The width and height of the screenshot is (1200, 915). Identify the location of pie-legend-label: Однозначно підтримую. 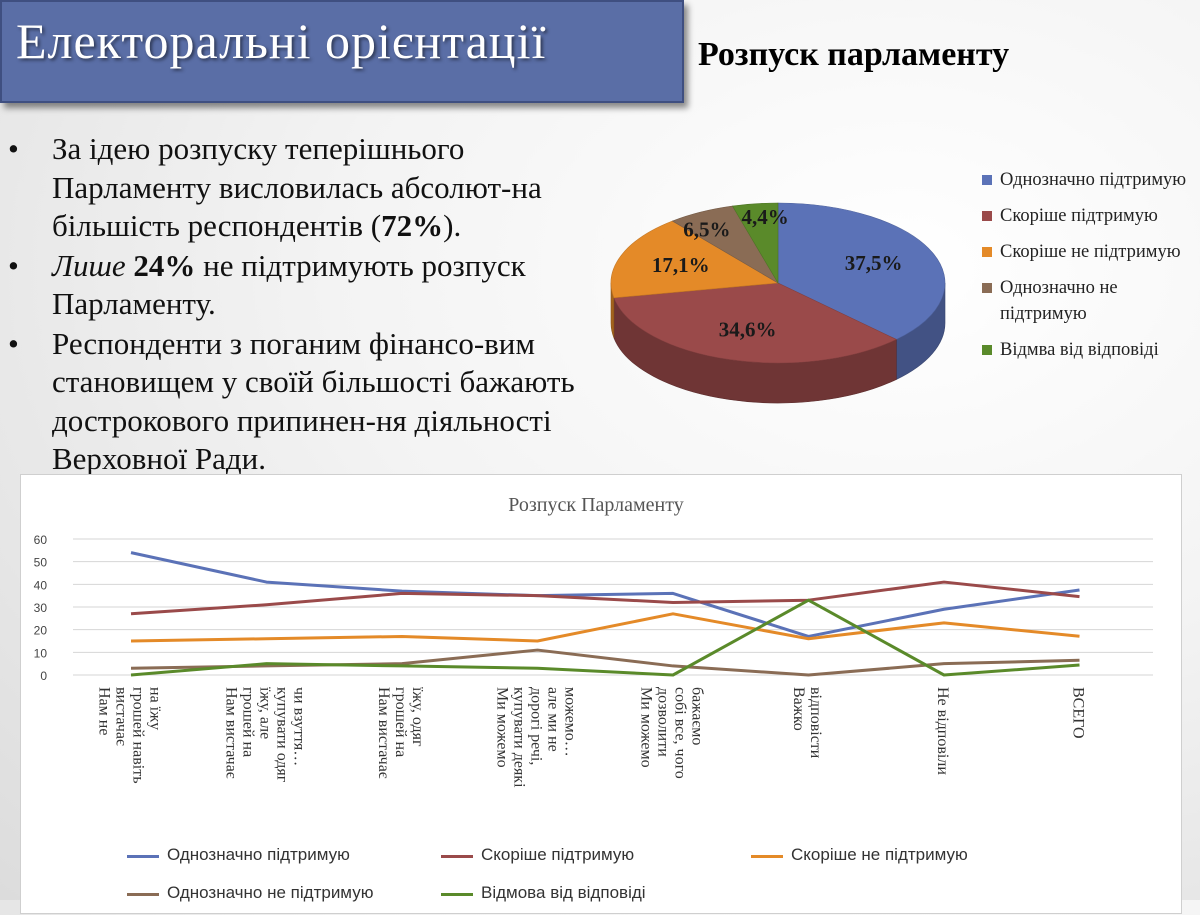
(1093, 180).